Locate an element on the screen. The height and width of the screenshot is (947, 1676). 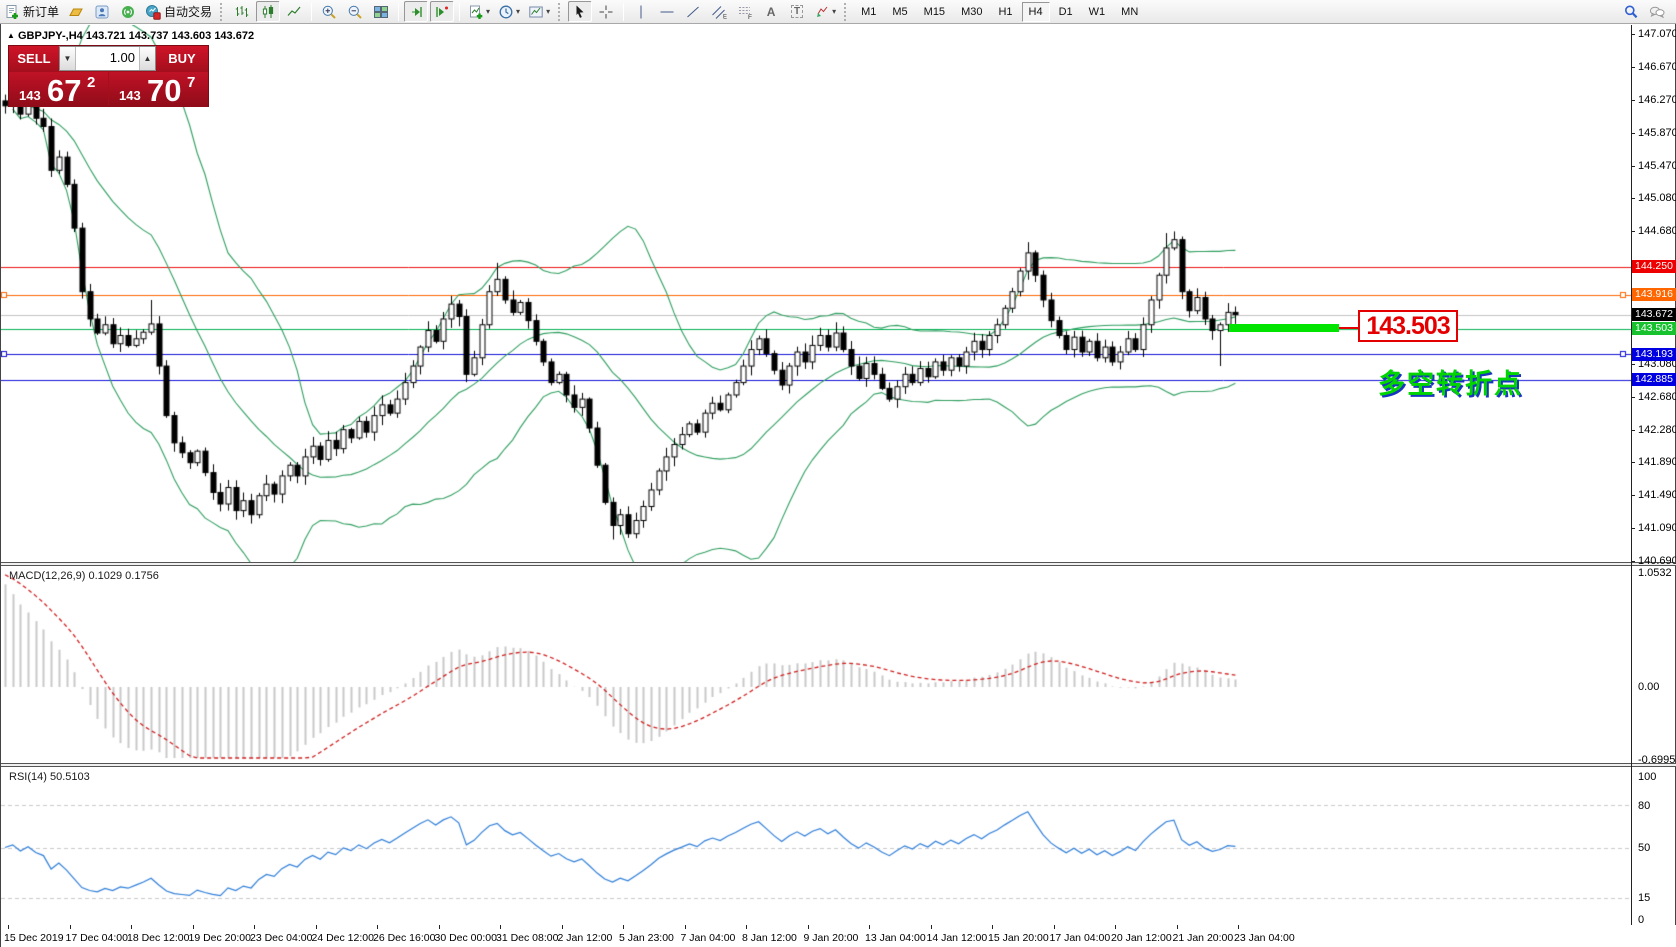
price-marker-142.885: 142.885 is located at coordinates (1654, 379).